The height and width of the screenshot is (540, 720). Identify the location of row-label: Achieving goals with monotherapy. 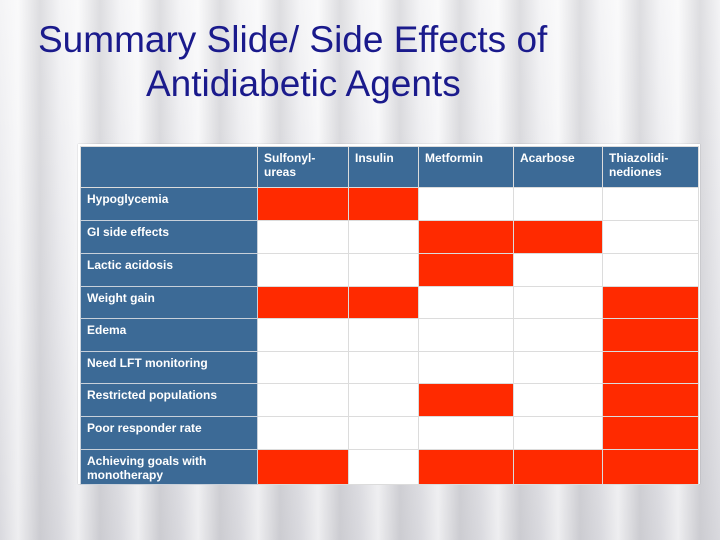
(169, 467).